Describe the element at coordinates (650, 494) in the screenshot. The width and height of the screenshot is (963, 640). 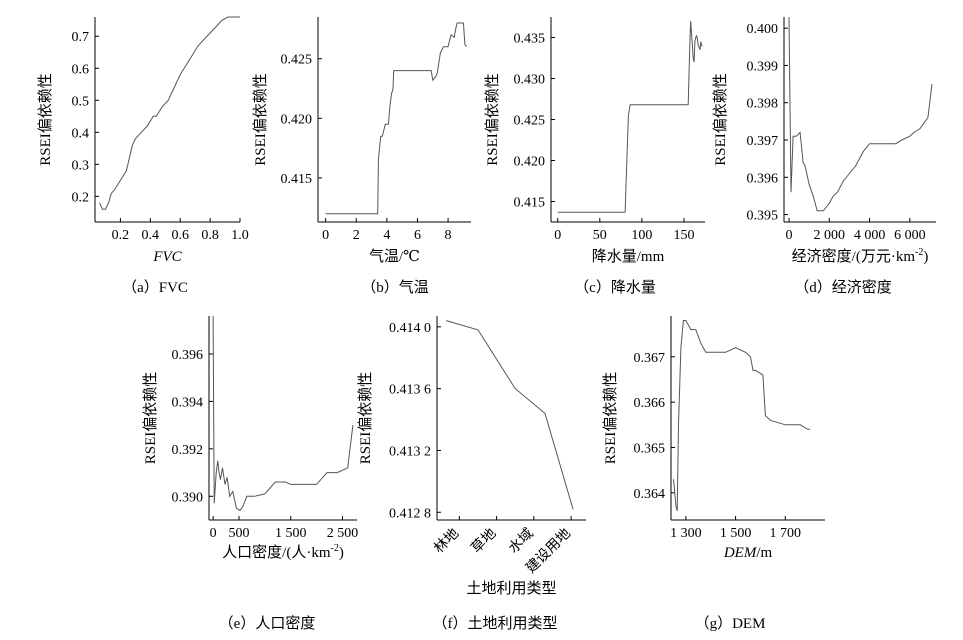
I see `y-tick-label: 0.364` at that location.